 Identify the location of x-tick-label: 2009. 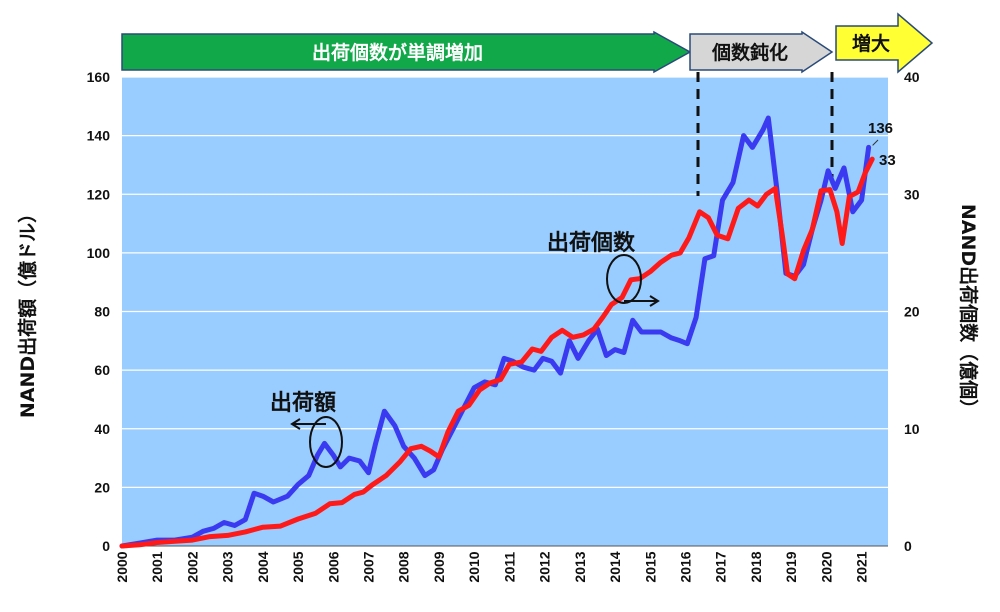
(439, 566).